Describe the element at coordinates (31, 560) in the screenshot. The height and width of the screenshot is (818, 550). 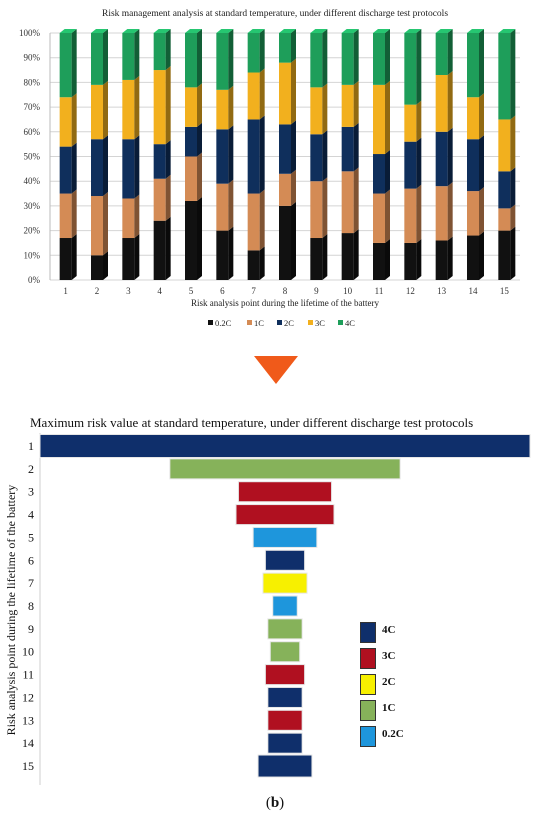
I see `y-tick-label: 6` at that location.